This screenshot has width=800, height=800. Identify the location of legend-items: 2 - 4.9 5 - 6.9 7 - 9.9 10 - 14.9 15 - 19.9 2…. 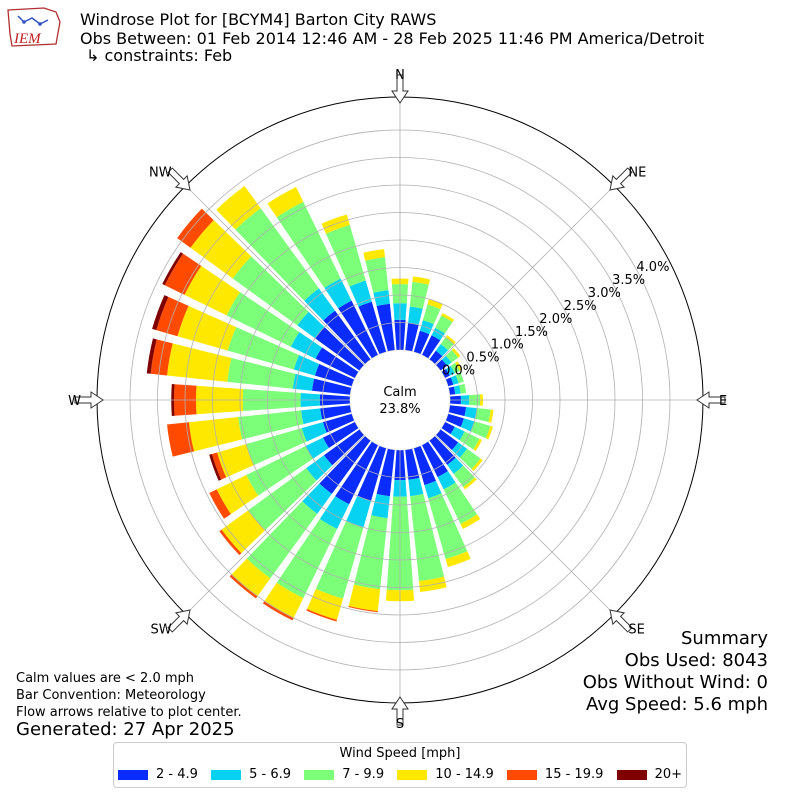
(400, 774).